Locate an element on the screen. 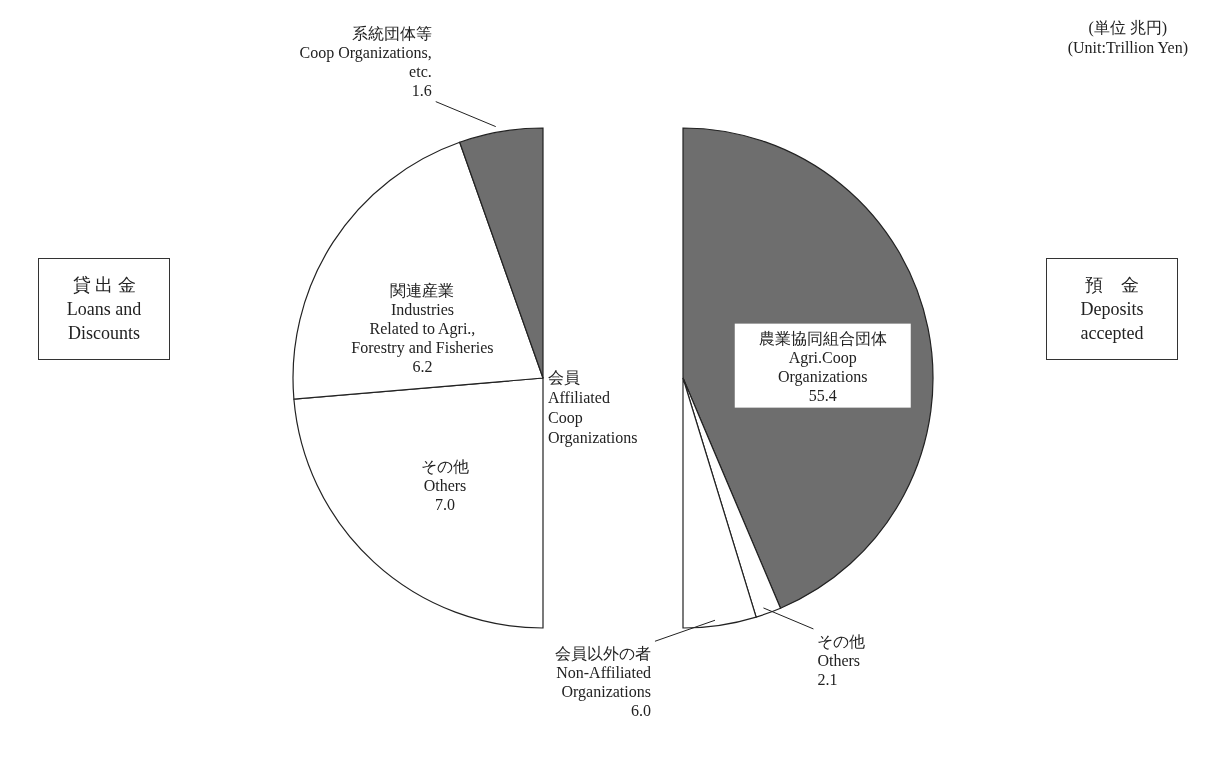  slice-label: 系統団体等 Coop Organizations, etc. is located at coordinates (365, 52).